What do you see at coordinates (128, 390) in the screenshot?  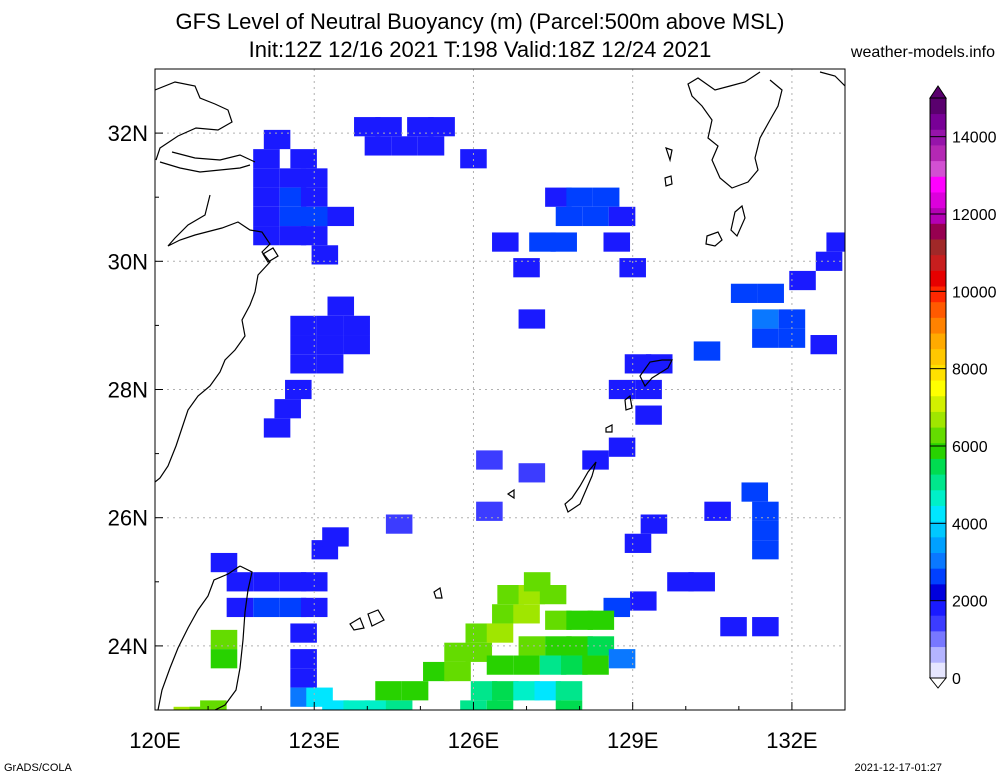 I see `lat-label: 28N` at bounding box center [128, 390].